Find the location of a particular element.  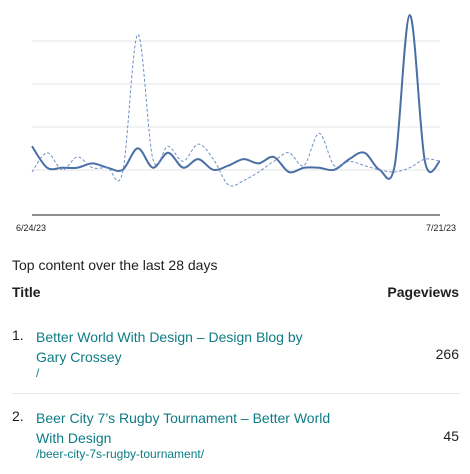

column-header-title: Title is located at coordinates (26, 292).